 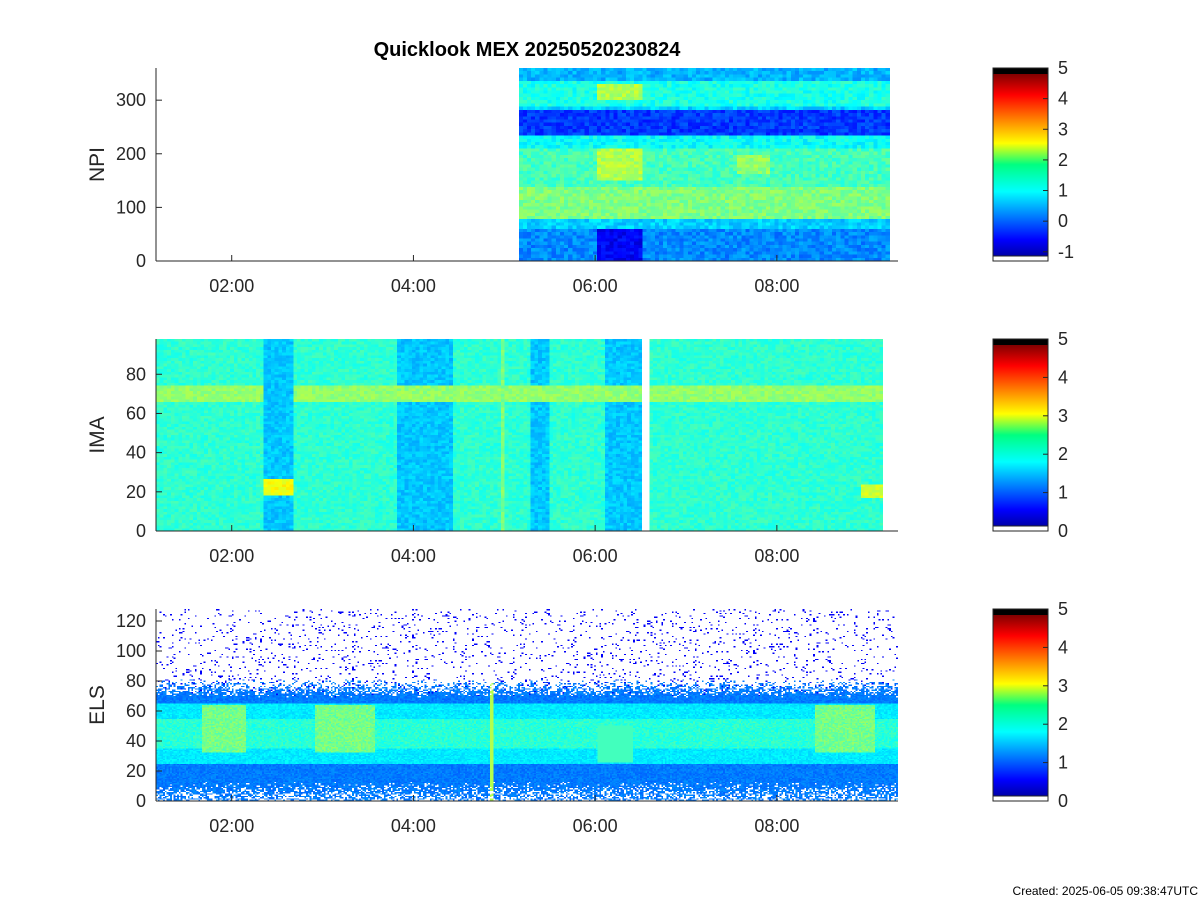 I want to click on y-tick-label: 120, so click(x=131, y=621).